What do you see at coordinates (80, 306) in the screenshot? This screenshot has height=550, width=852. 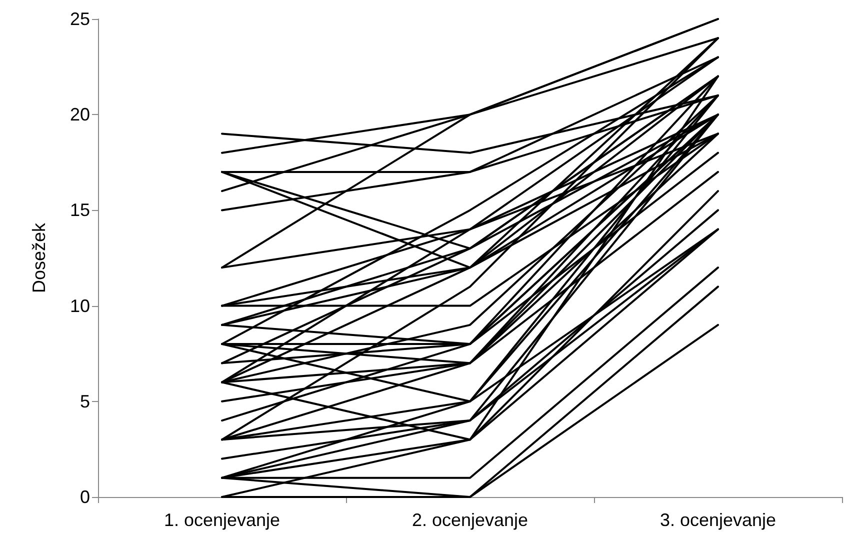 I see `y-tick-label: 10` at bounding box center [80, 306].